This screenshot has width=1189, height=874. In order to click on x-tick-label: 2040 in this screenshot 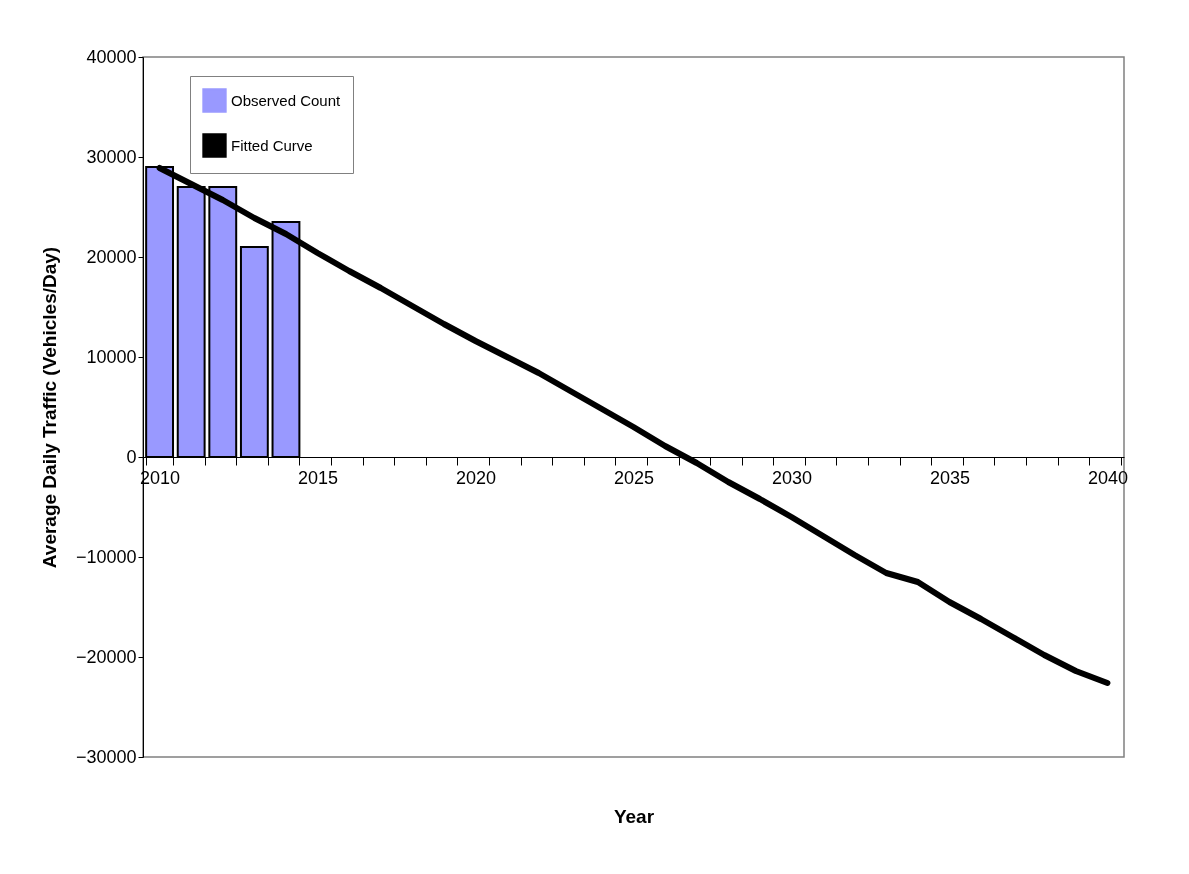, I will do `click(1107, 477)`.